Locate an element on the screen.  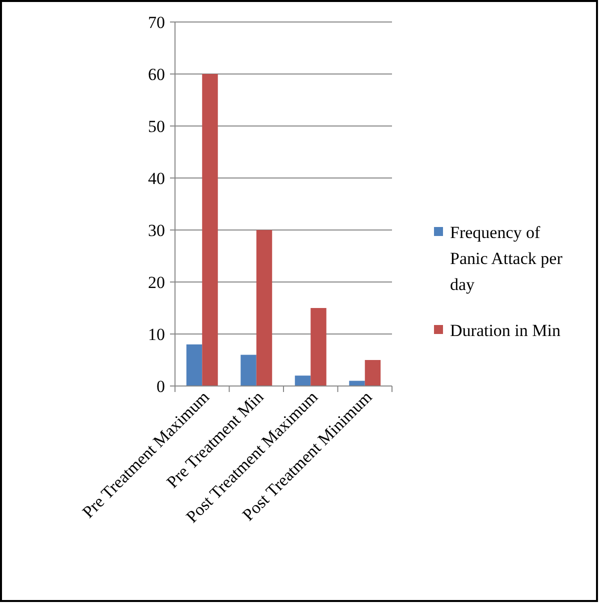
y-tick-label: 0 is located at coordinates (160, 386).